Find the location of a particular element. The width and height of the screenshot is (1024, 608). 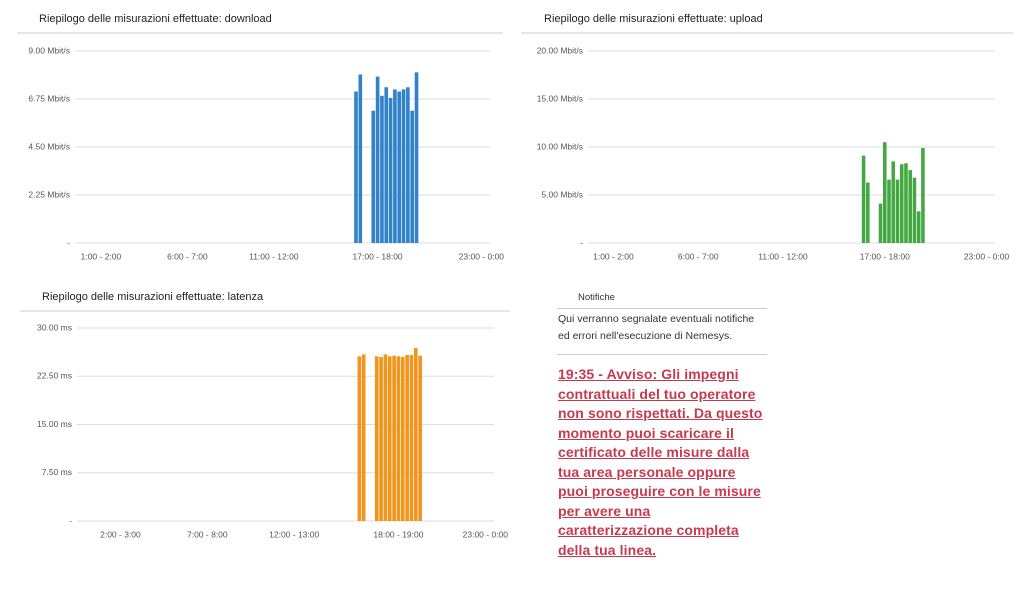

y-tick-label: 4.50 Mbit/s is located at coordinates (49, 146).